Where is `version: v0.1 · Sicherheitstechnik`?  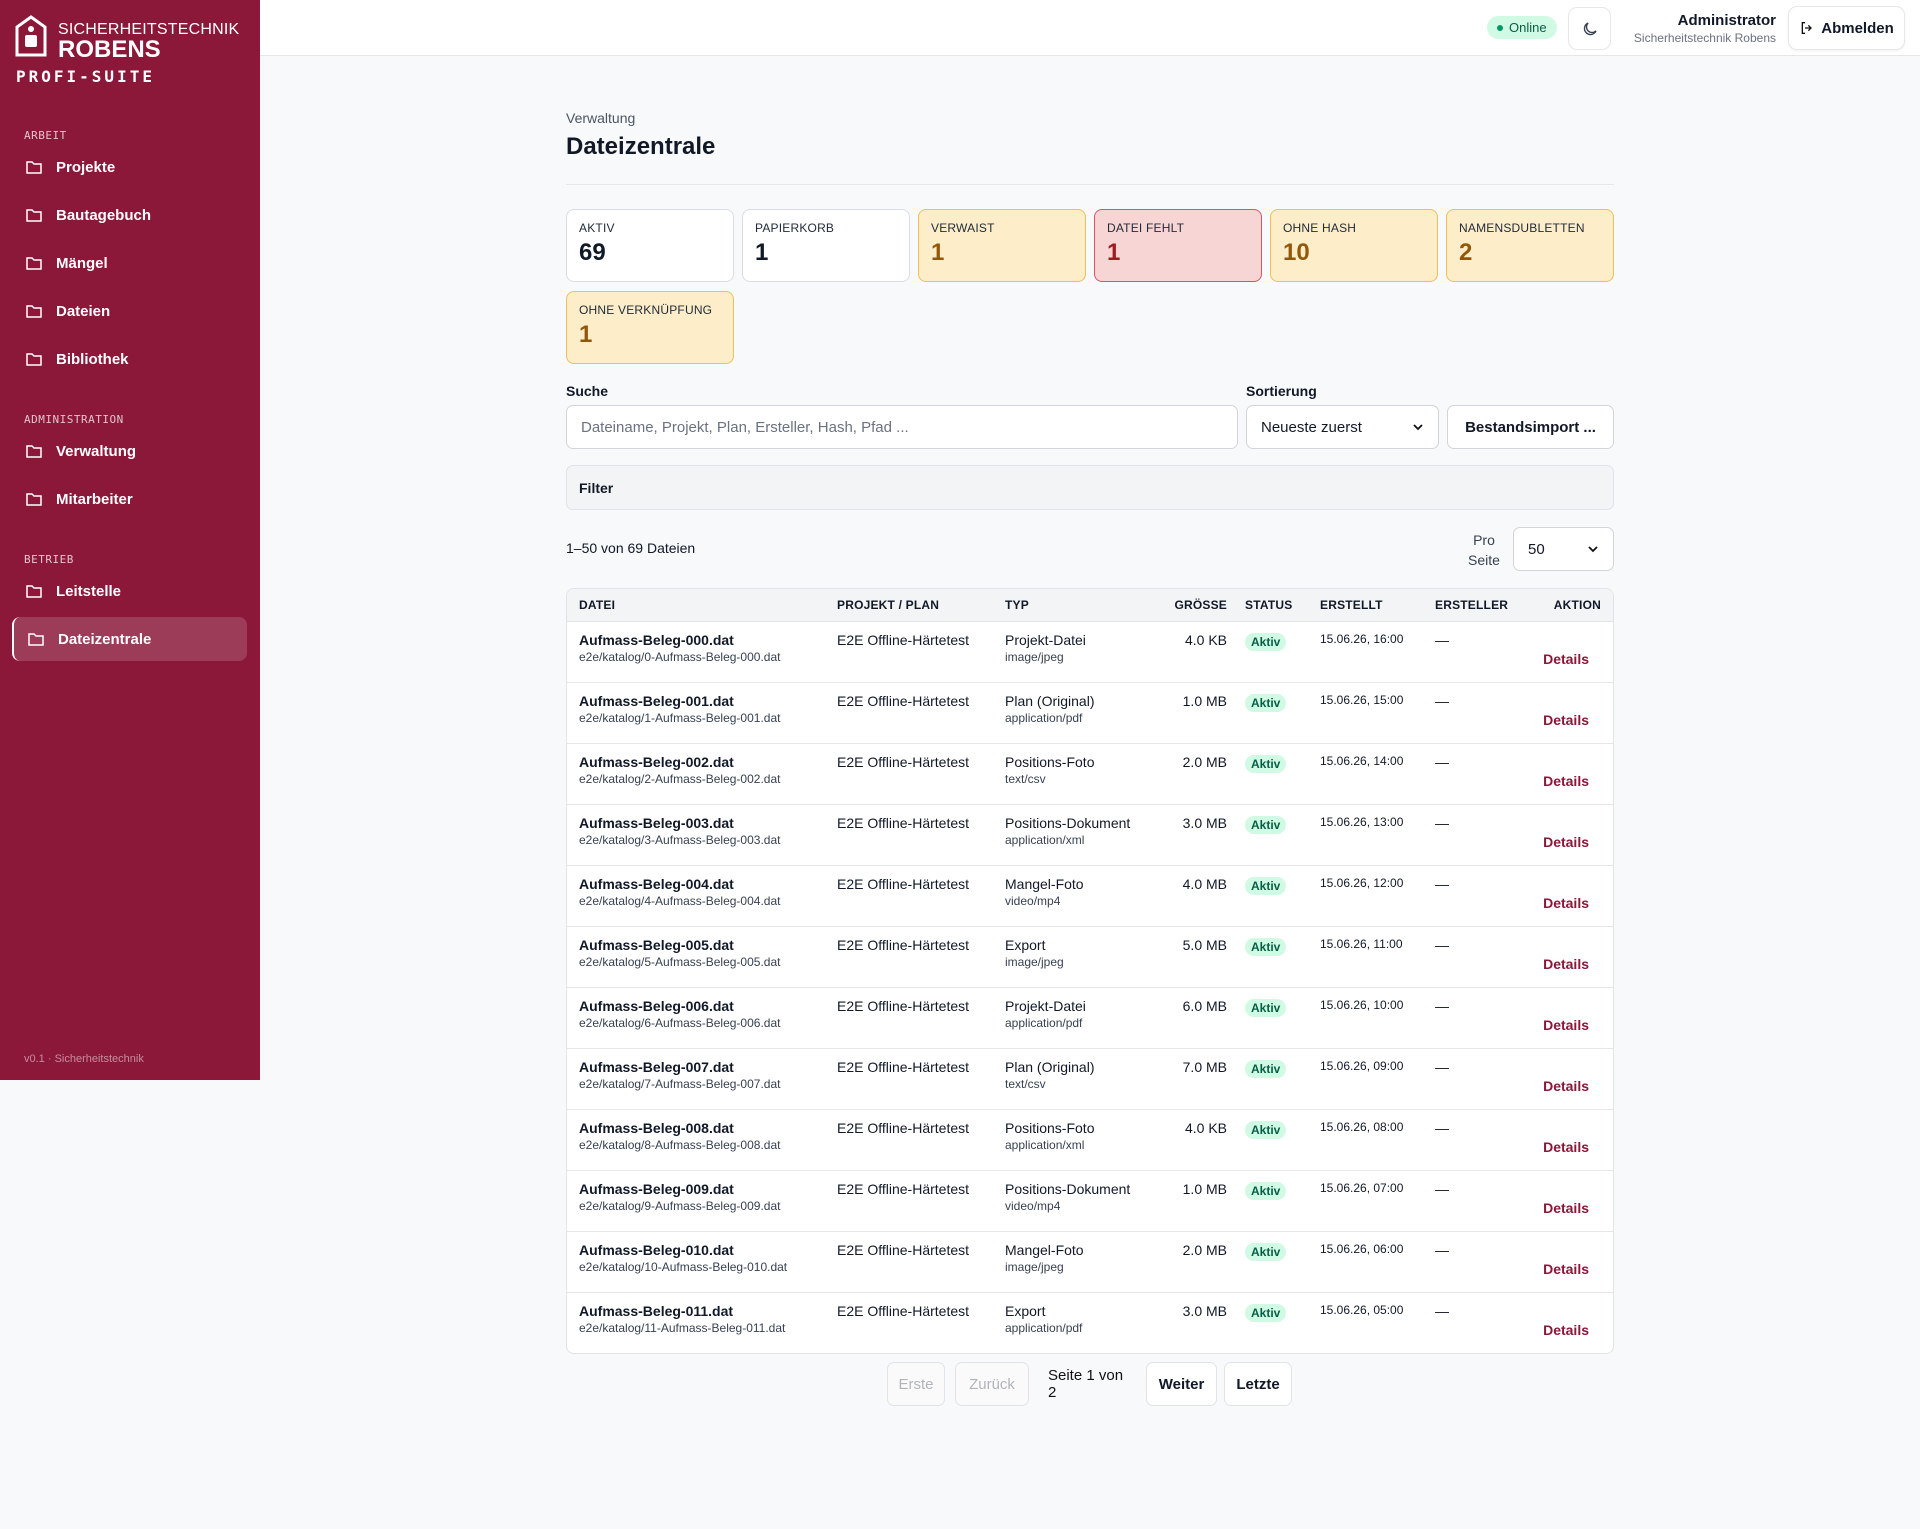 version: v0.1 · Sicherheitstechnik is located at coordinates (84, 1059).